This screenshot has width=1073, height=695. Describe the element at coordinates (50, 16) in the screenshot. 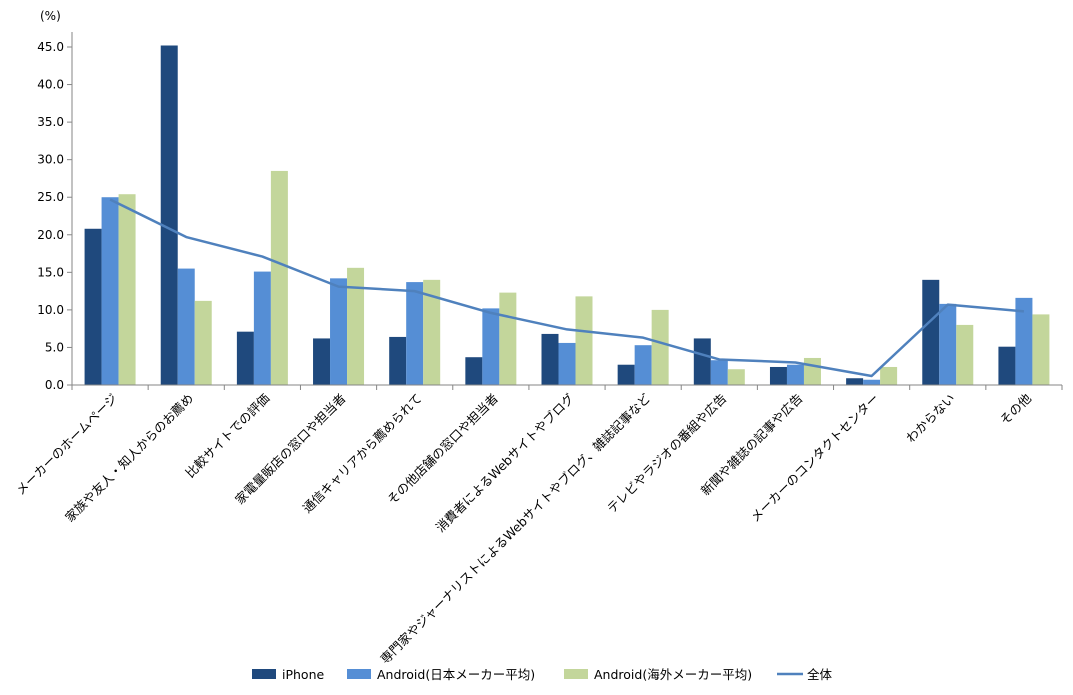

I see `y-unit-label: (%)` at that location.